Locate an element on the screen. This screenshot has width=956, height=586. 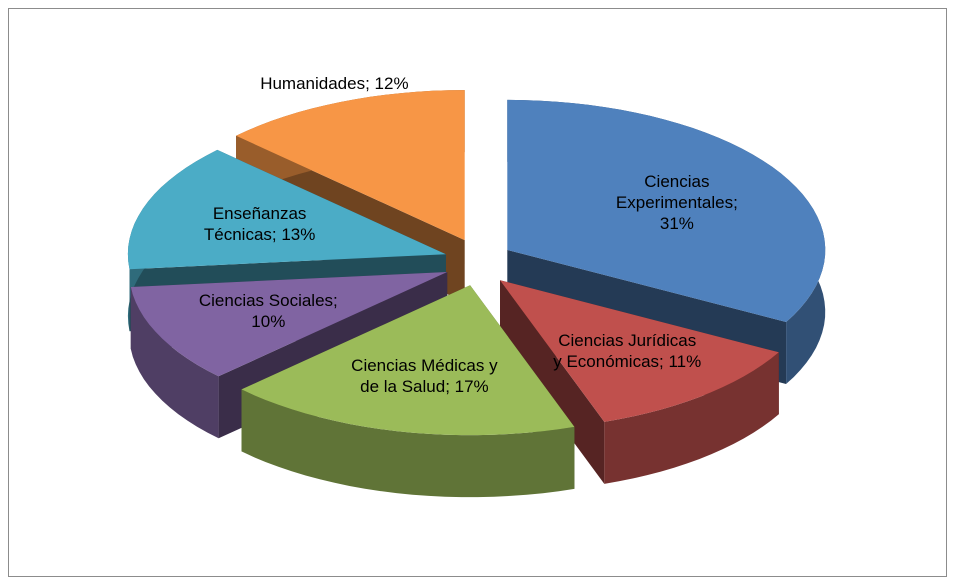
data-label-box: Ciencias Jurídicas y Económicas; 11% is located at coordinates (627, 351).